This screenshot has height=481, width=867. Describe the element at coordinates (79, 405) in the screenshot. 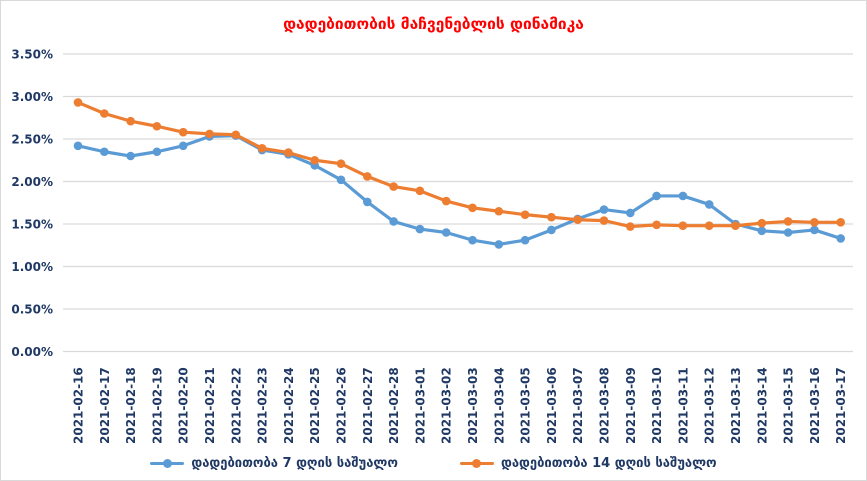

I see `x-tick-label: 2021-02-16` at that location.